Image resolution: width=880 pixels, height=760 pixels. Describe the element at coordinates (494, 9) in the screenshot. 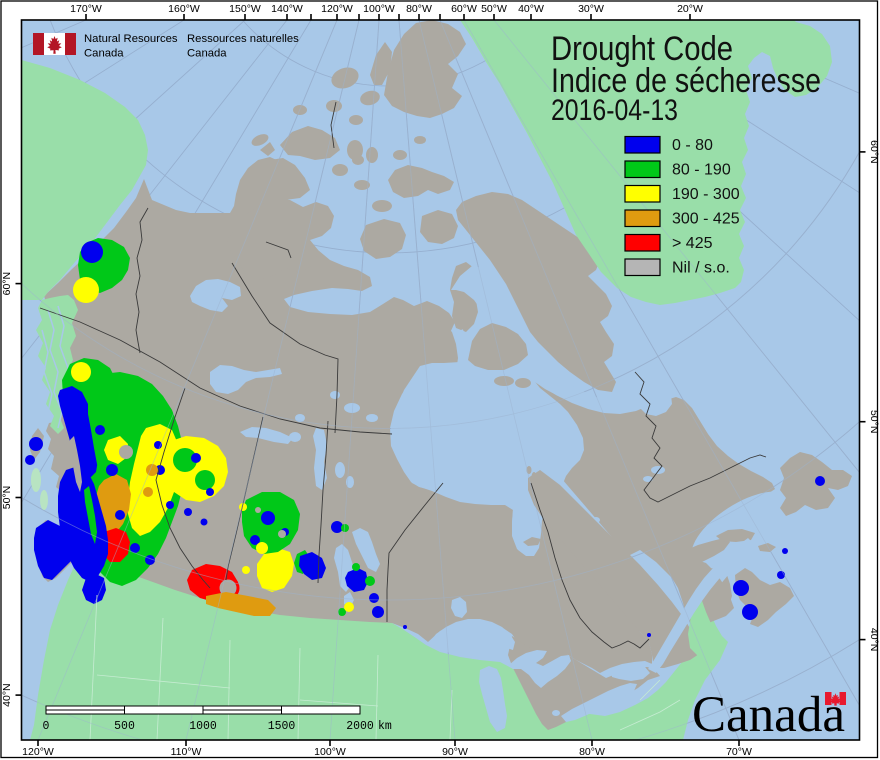

I see `svg-text: 50°W` at that location.